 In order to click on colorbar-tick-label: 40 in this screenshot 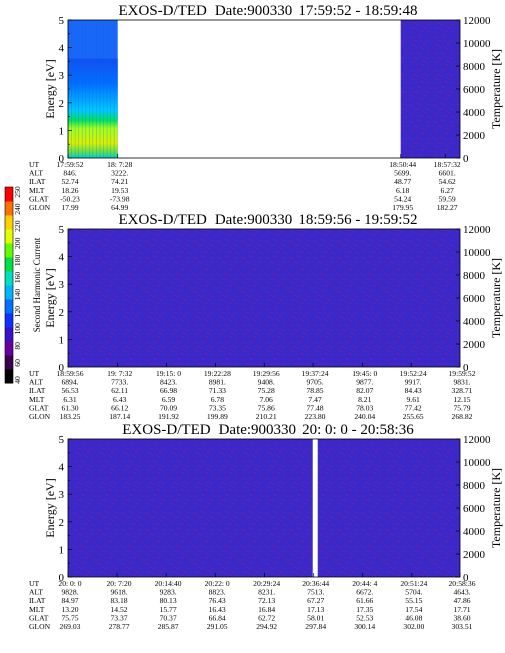, I will do `click(17, 380)`.